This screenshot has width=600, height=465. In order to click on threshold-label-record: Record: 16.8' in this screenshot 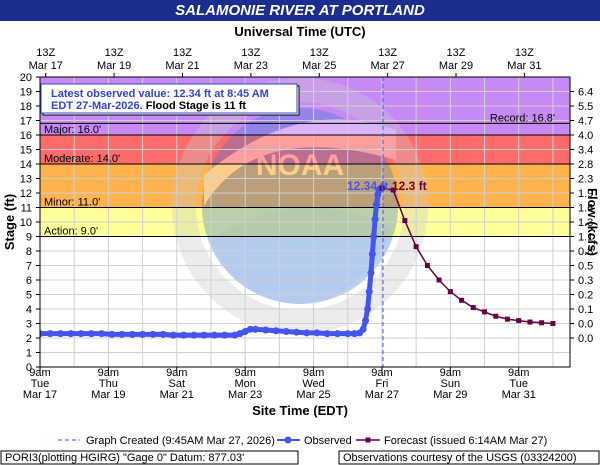, I will do `click(522, 118)`.